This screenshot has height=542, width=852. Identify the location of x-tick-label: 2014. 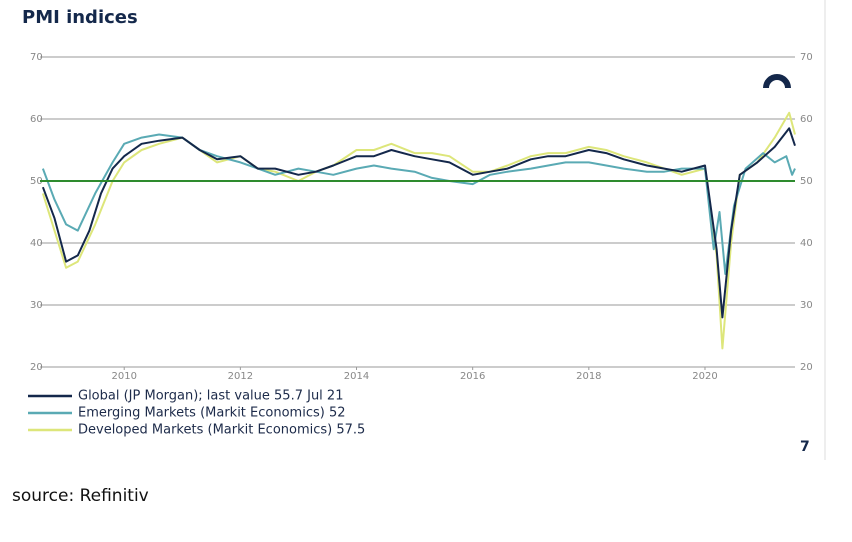
(356, 376).